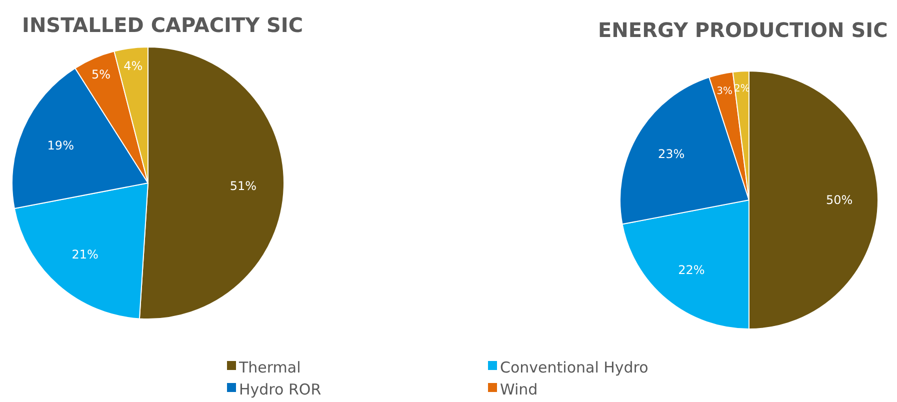 The height and width of the screenshot is (402, 897). Describe the element at coordinates (671, 154) in the screenshot. I see `data-label: 23%` at that location.